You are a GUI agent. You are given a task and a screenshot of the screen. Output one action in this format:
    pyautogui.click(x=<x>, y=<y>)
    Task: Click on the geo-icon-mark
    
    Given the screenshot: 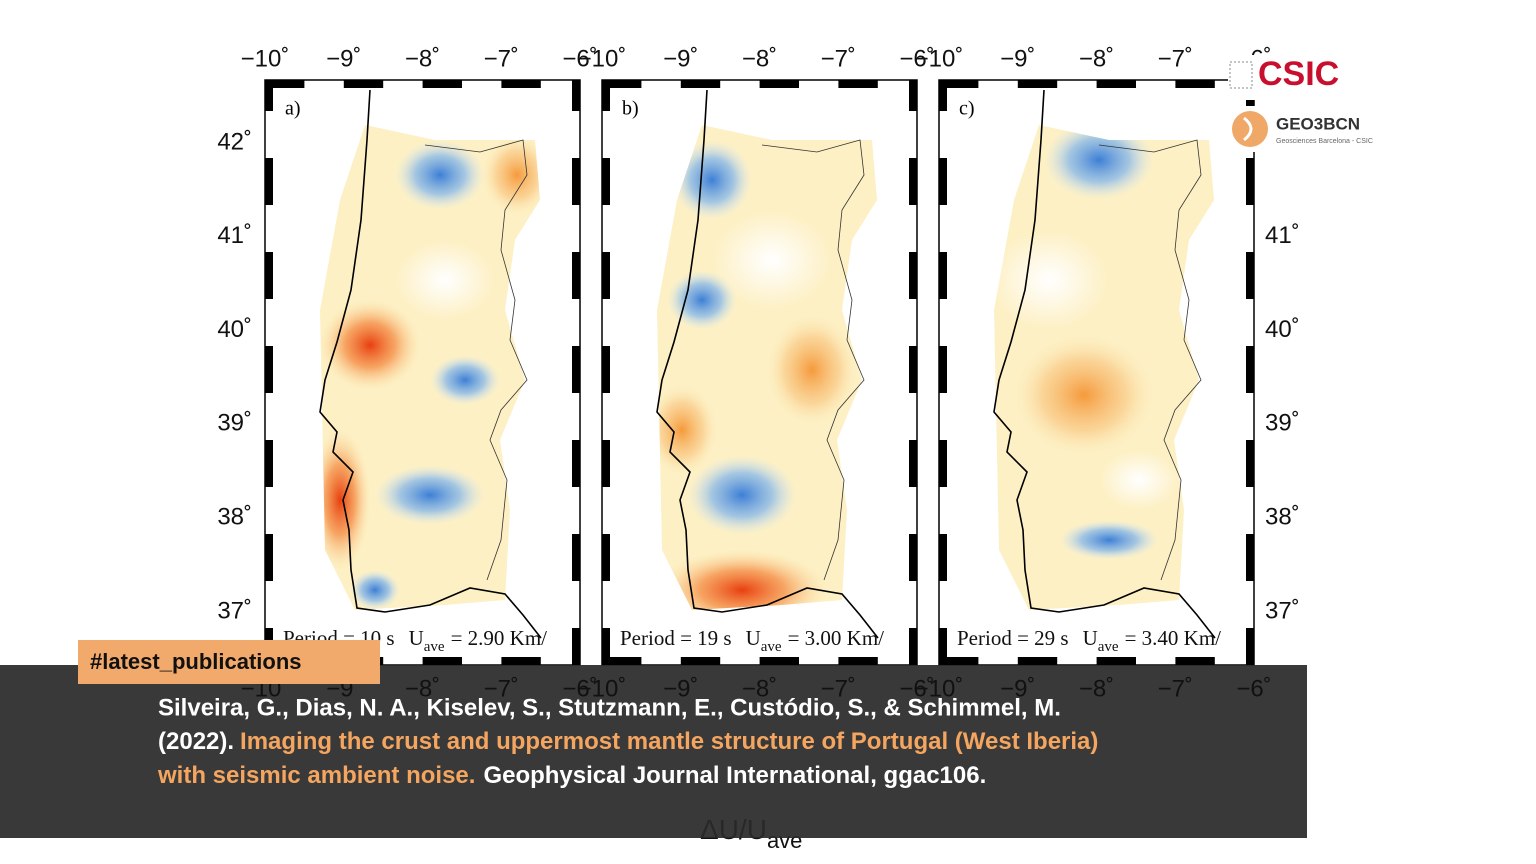 What is the action you would take?
    pyautogui.click(x=1248, y=129)
    